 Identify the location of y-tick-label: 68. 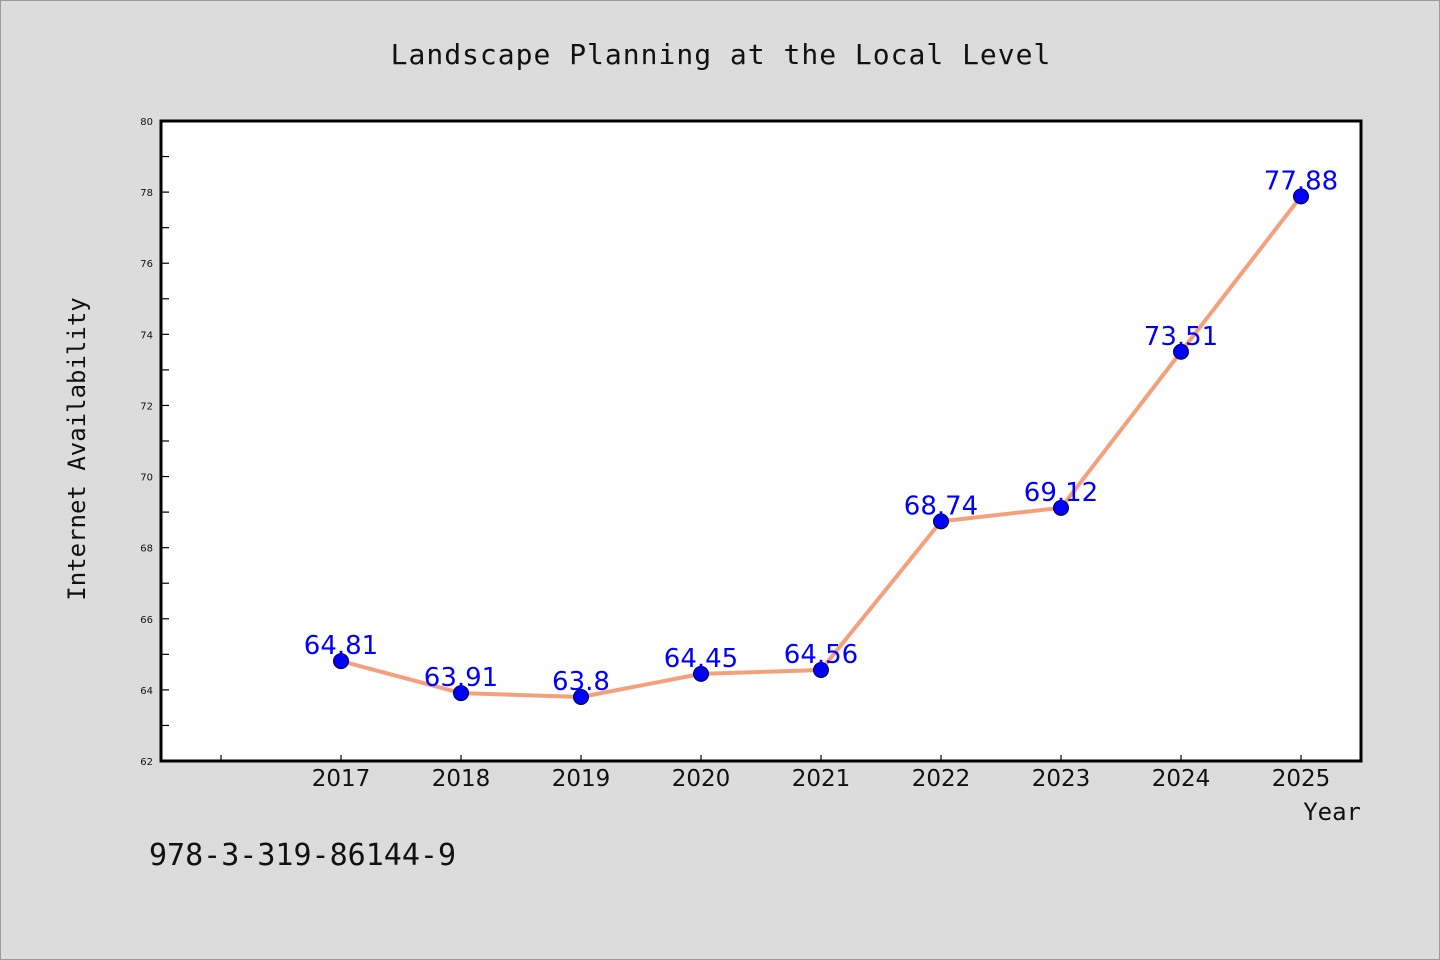
(146, 549).